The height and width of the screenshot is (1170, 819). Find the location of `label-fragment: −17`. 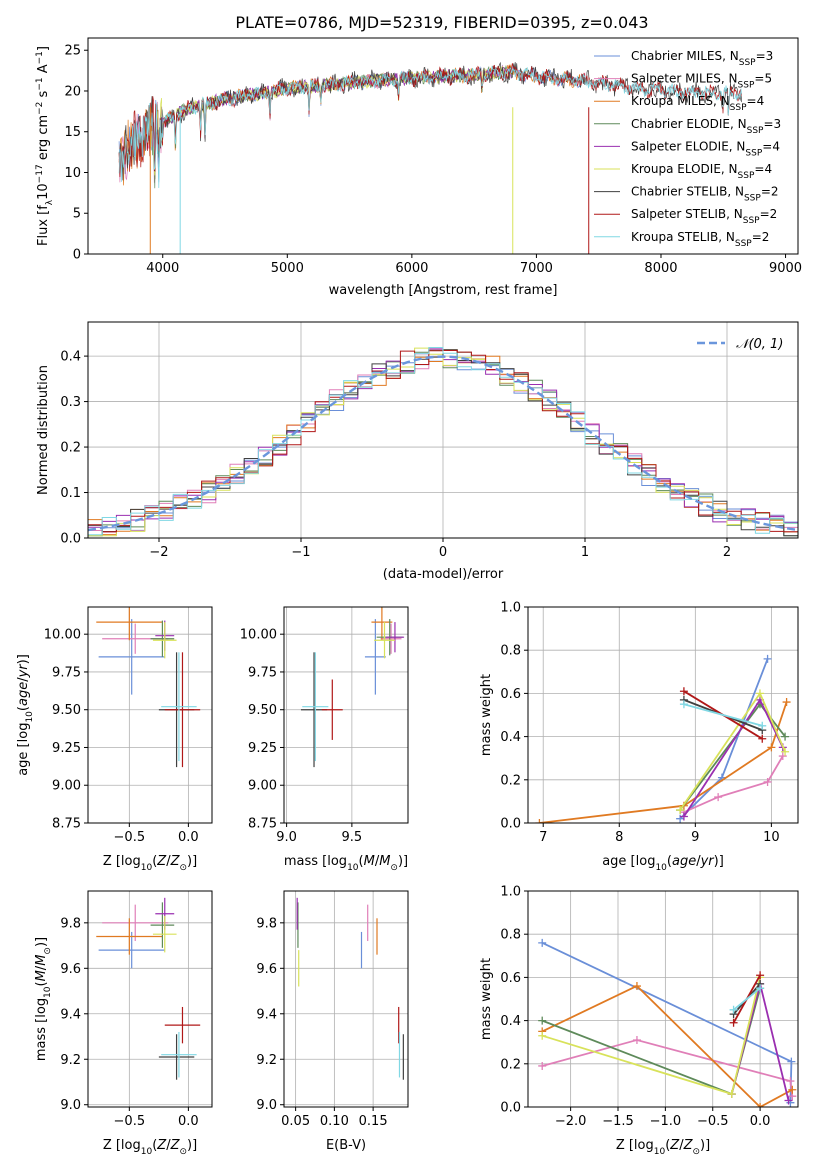

label-fragment: −17 is located at coordinates (40, 173).